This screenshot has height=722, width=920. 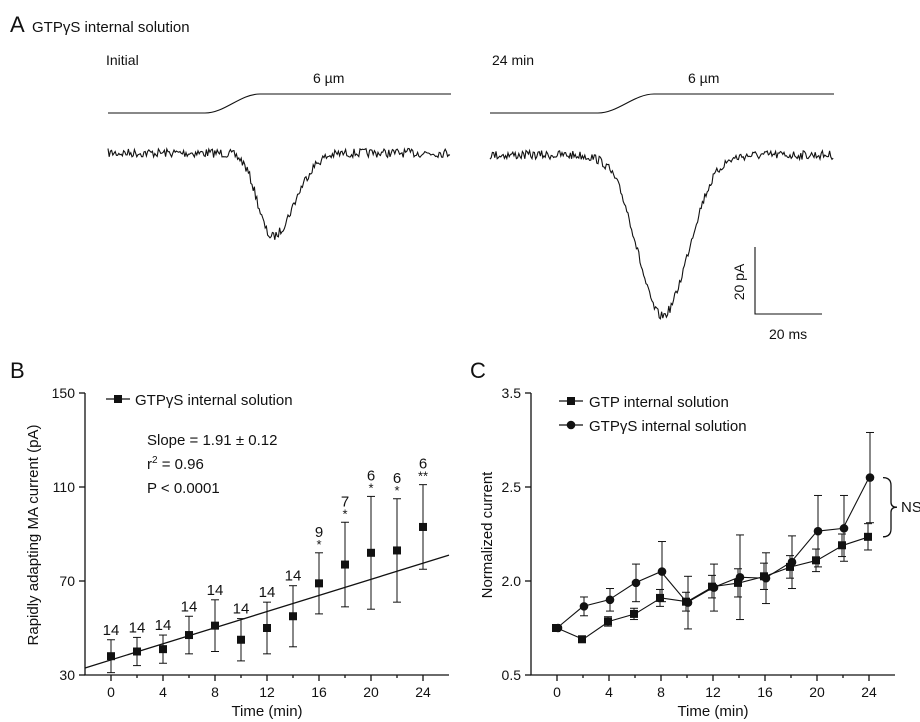 What do you see at coordinates (279, 103) in the screenshot?
I see `stimulus-step-initial` at bounding box center [279, 103].